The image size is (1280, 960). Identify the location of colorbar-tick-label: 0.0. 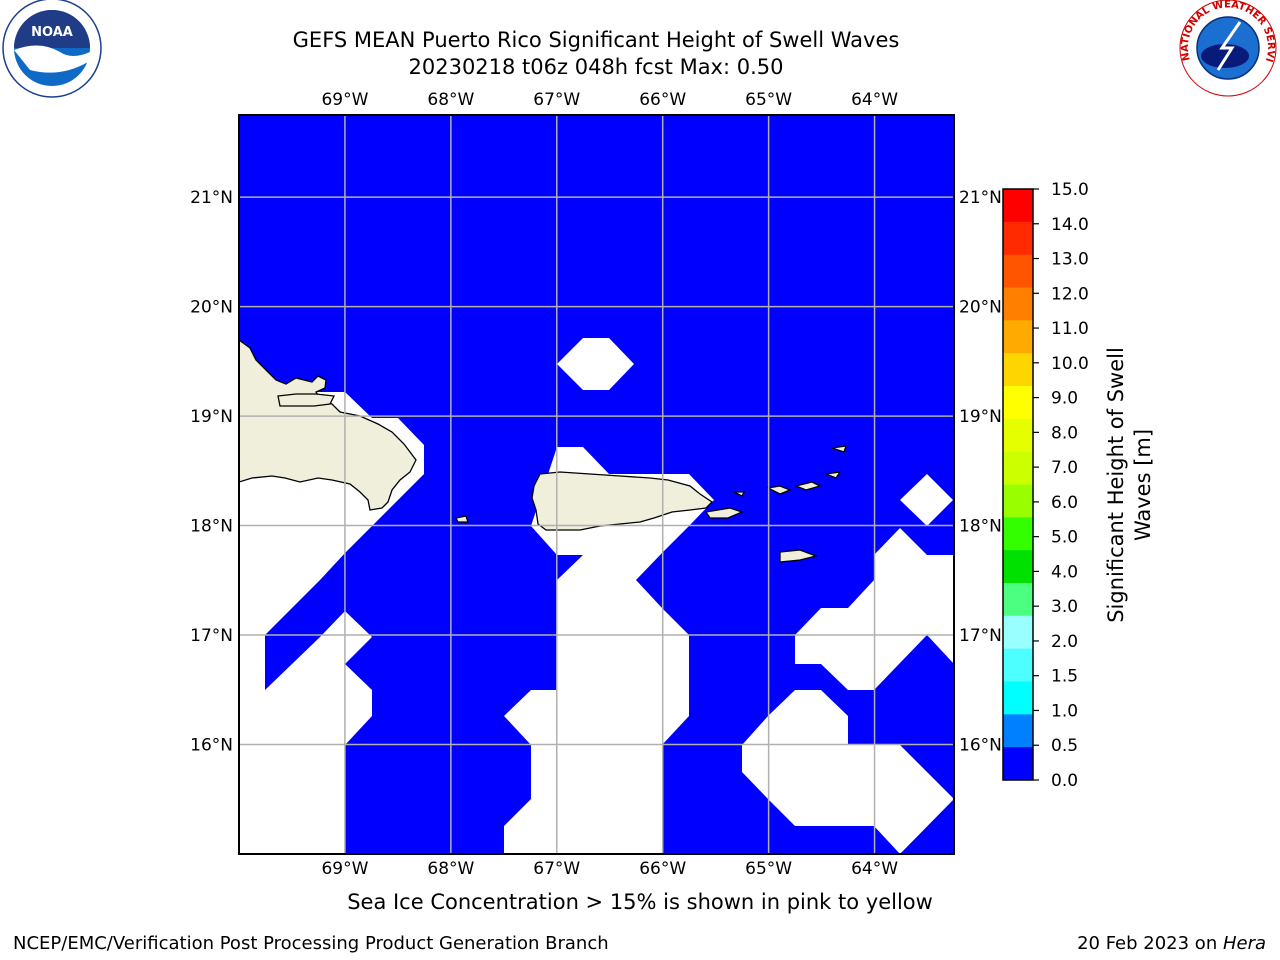
(1064, 781).